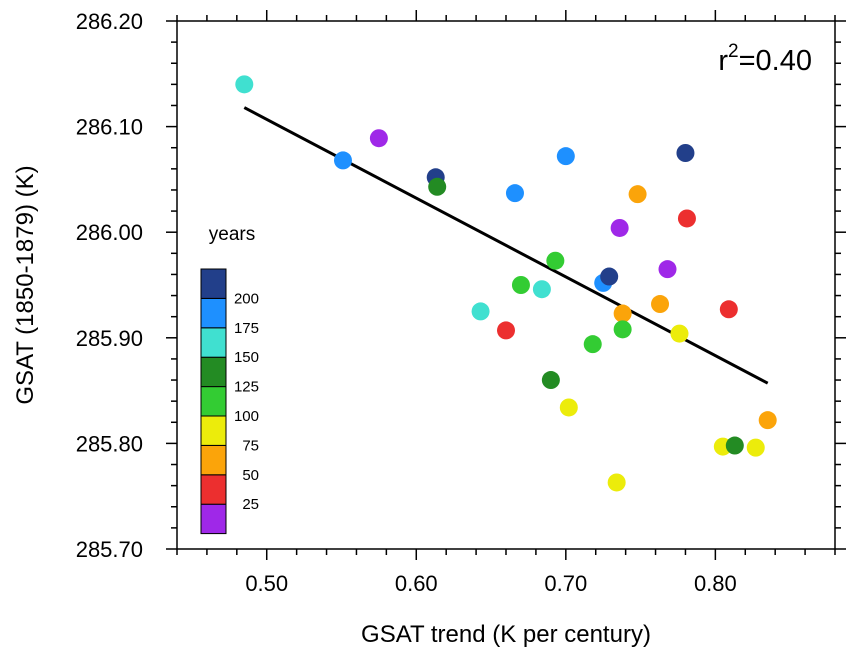 Image resolution: width=852 pixels, height=649 pixels. I want to click on r-squared-value: =0.40, so click(775, 61).